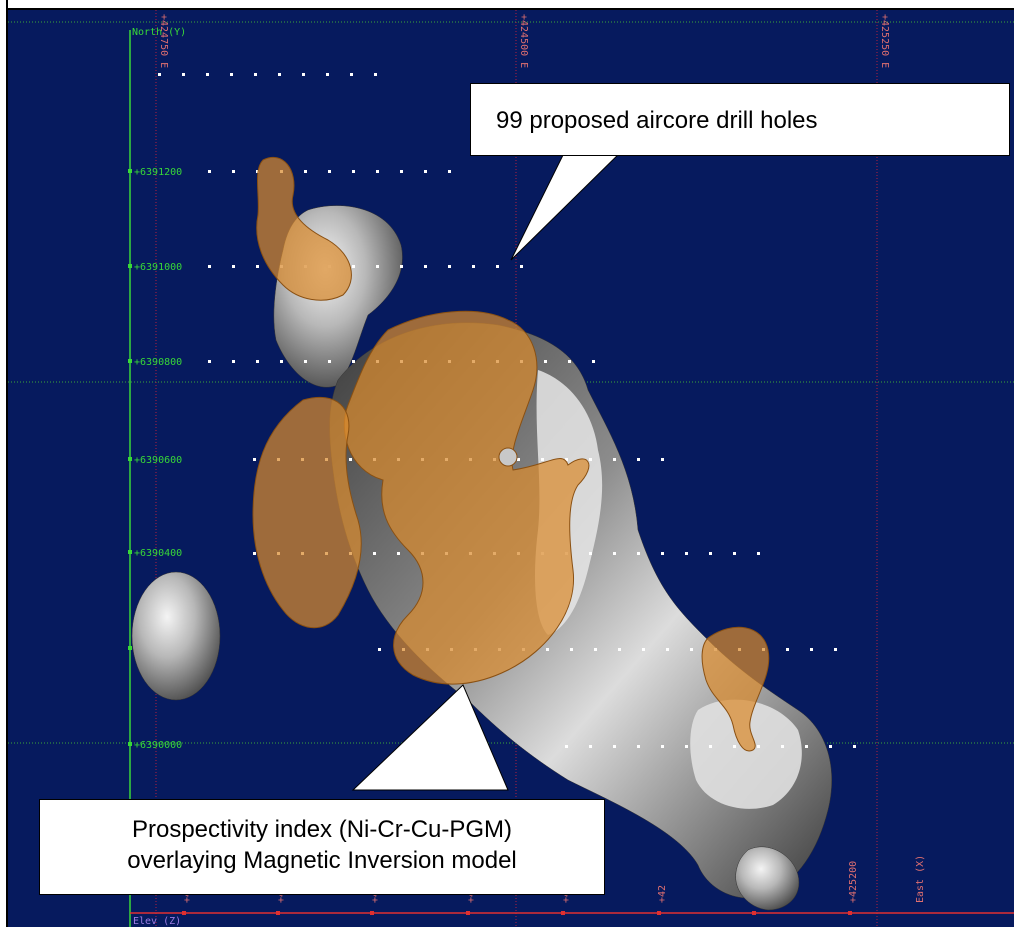 This screenshot has width=1014, height=927. I want to click on window-top-border, so click(507, 5).